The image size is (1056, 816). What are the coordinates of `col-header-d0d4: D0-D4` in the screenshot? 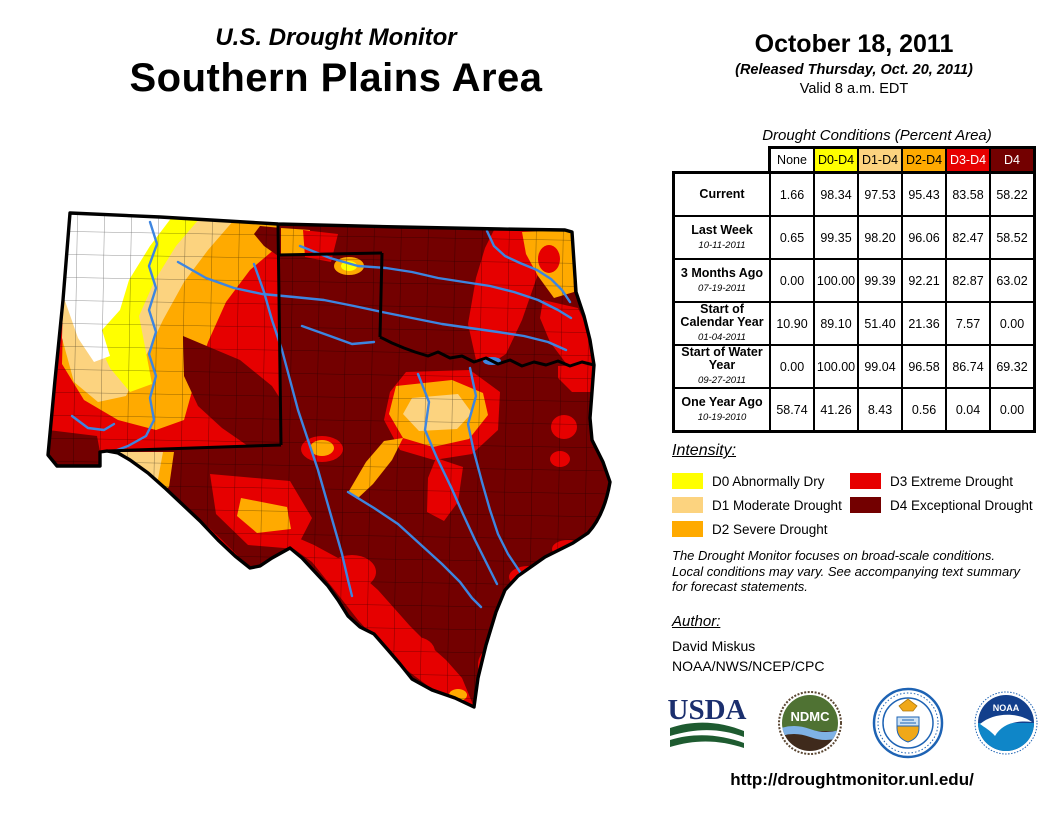 It's located at (836, 160).